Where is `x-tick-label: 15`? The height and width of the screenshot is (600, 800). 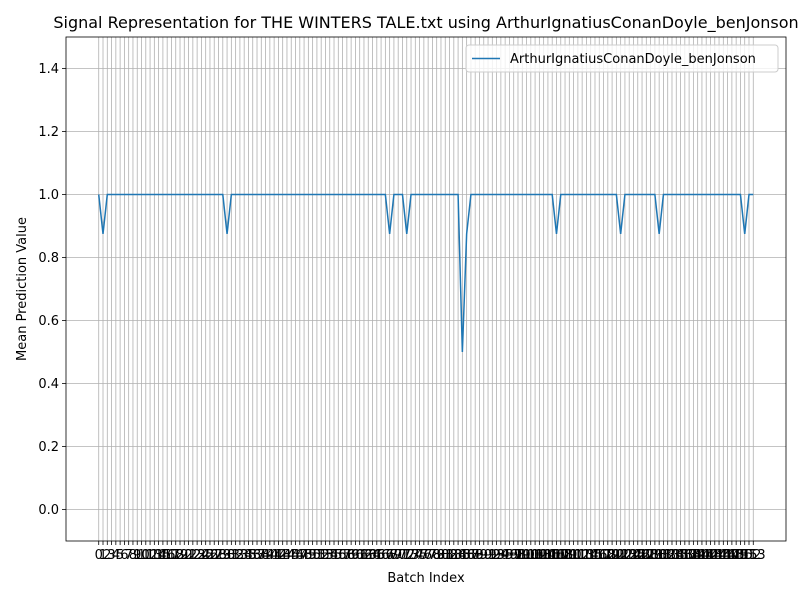
x-tick-label: 15 is located at coordinates (163, 555).